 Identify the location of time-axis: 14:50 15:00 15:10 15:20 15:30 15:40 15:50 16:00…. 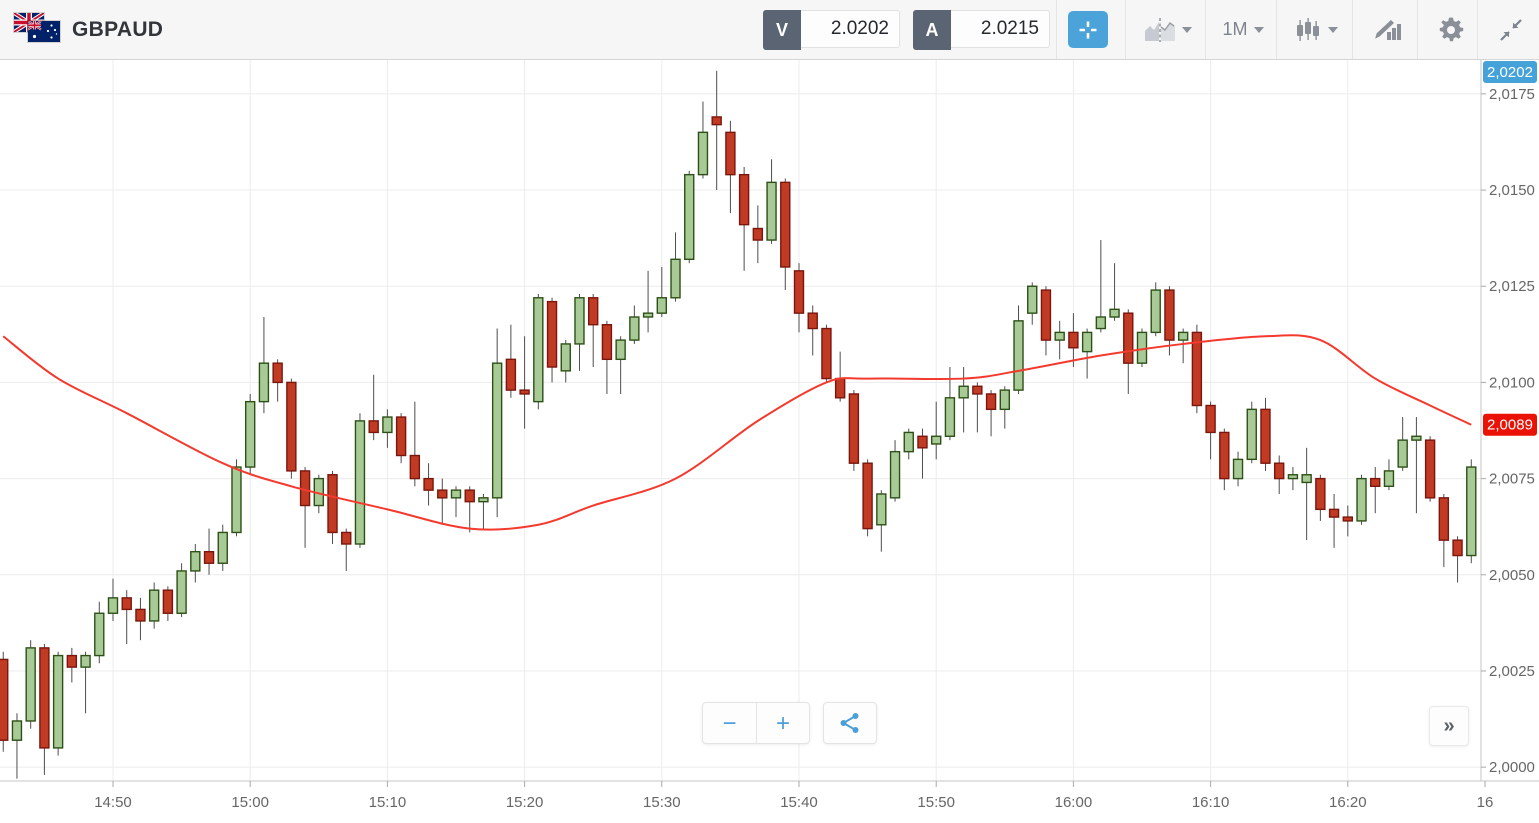
(793, 796).